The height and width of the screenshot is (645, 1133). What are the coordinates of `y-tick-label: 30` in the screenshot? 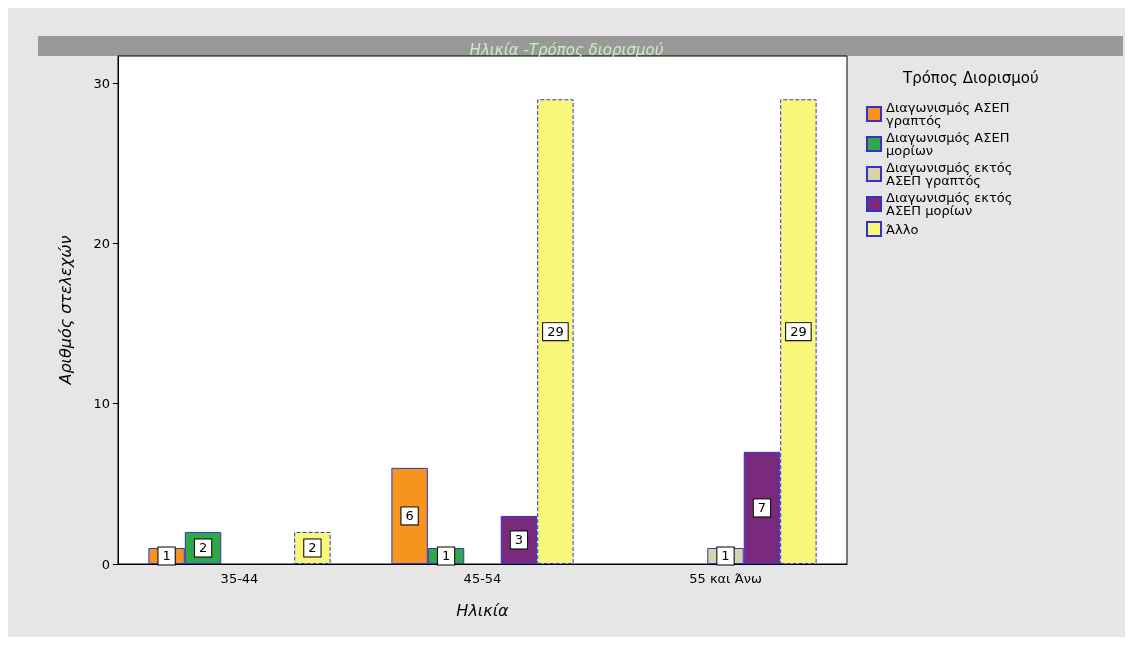 It's located at (101, 83).